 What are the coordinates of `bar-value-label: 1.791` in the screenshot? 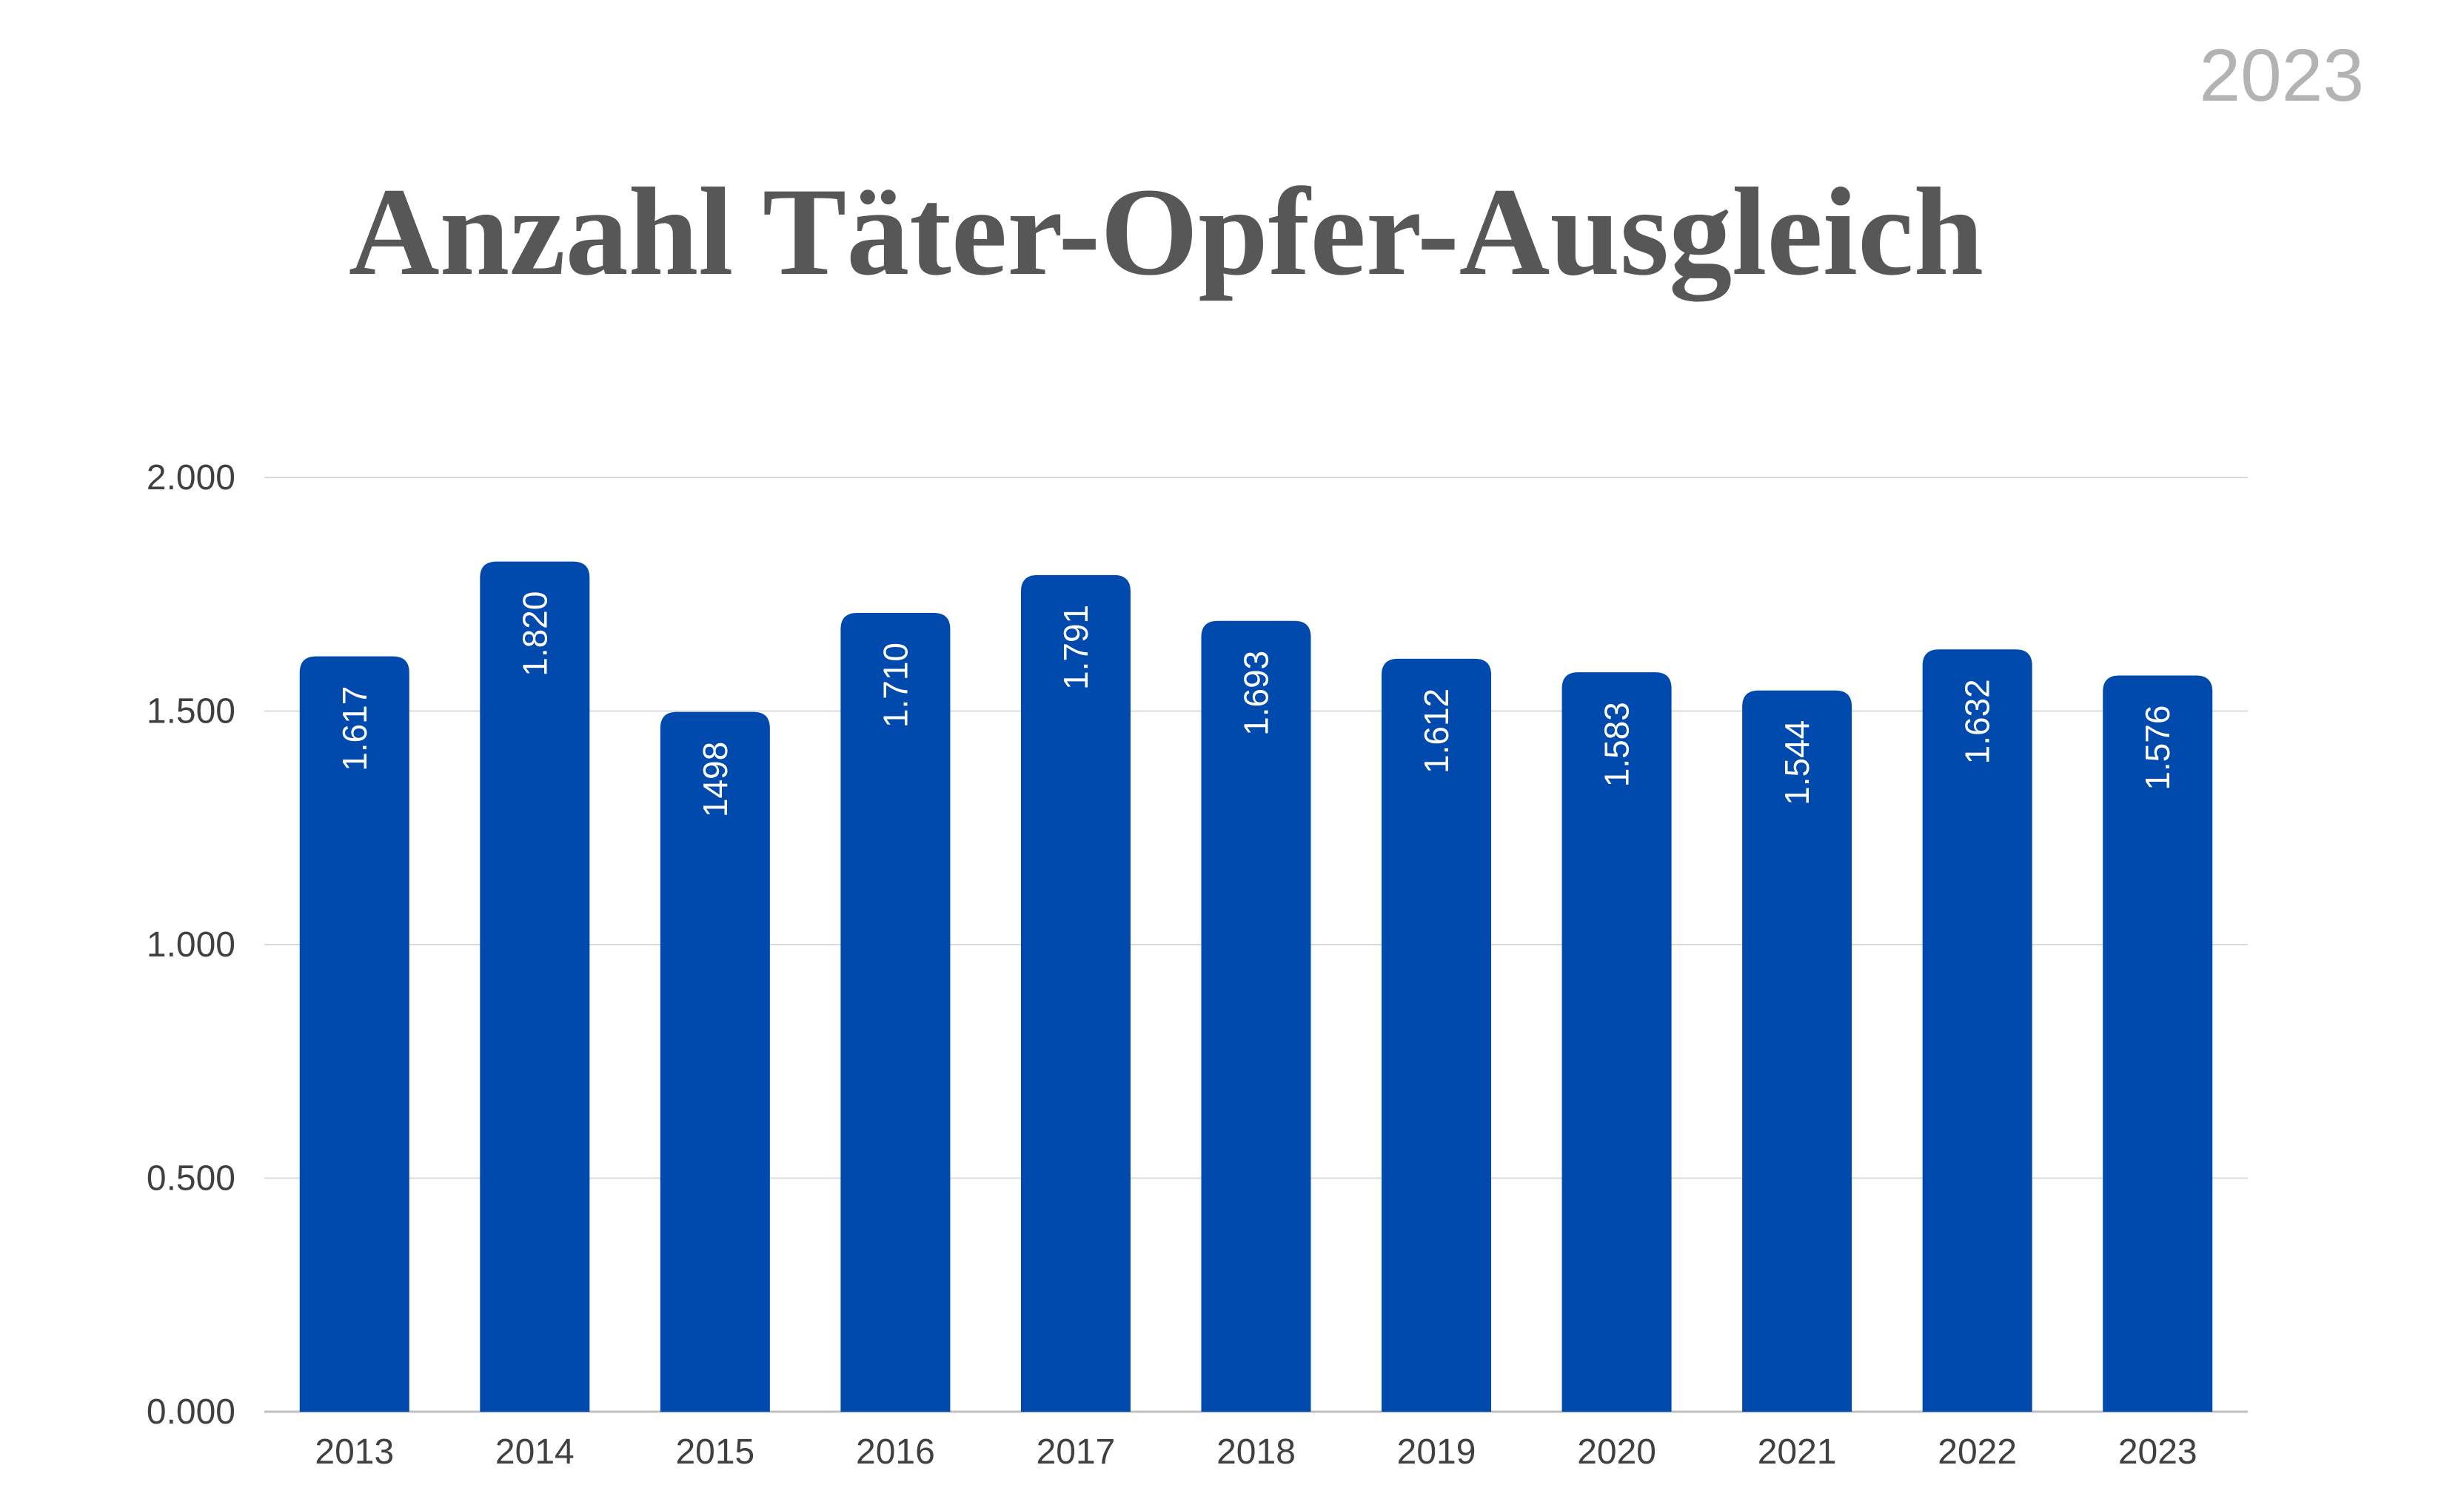 It's located at (1076, 647).